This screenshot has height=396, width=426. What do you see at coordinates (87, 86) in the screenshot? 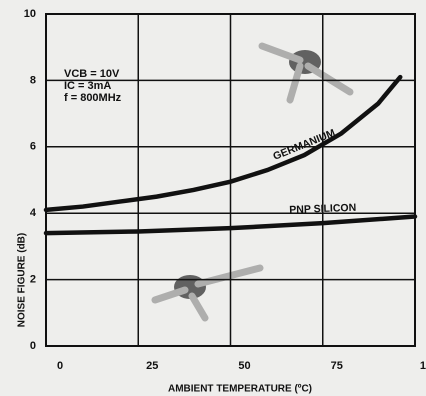
I see `annotation: IC = 3mA` at bounding box center [87, 86].